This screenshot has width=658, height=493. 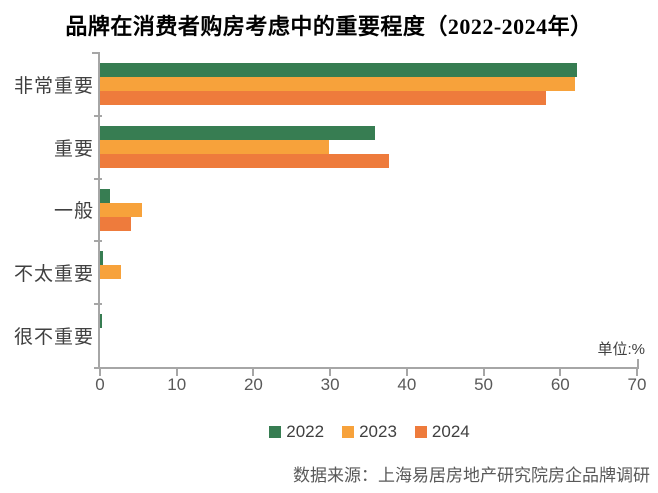 I want to click on bar-group-很不重要, so click(x=369, y=335).